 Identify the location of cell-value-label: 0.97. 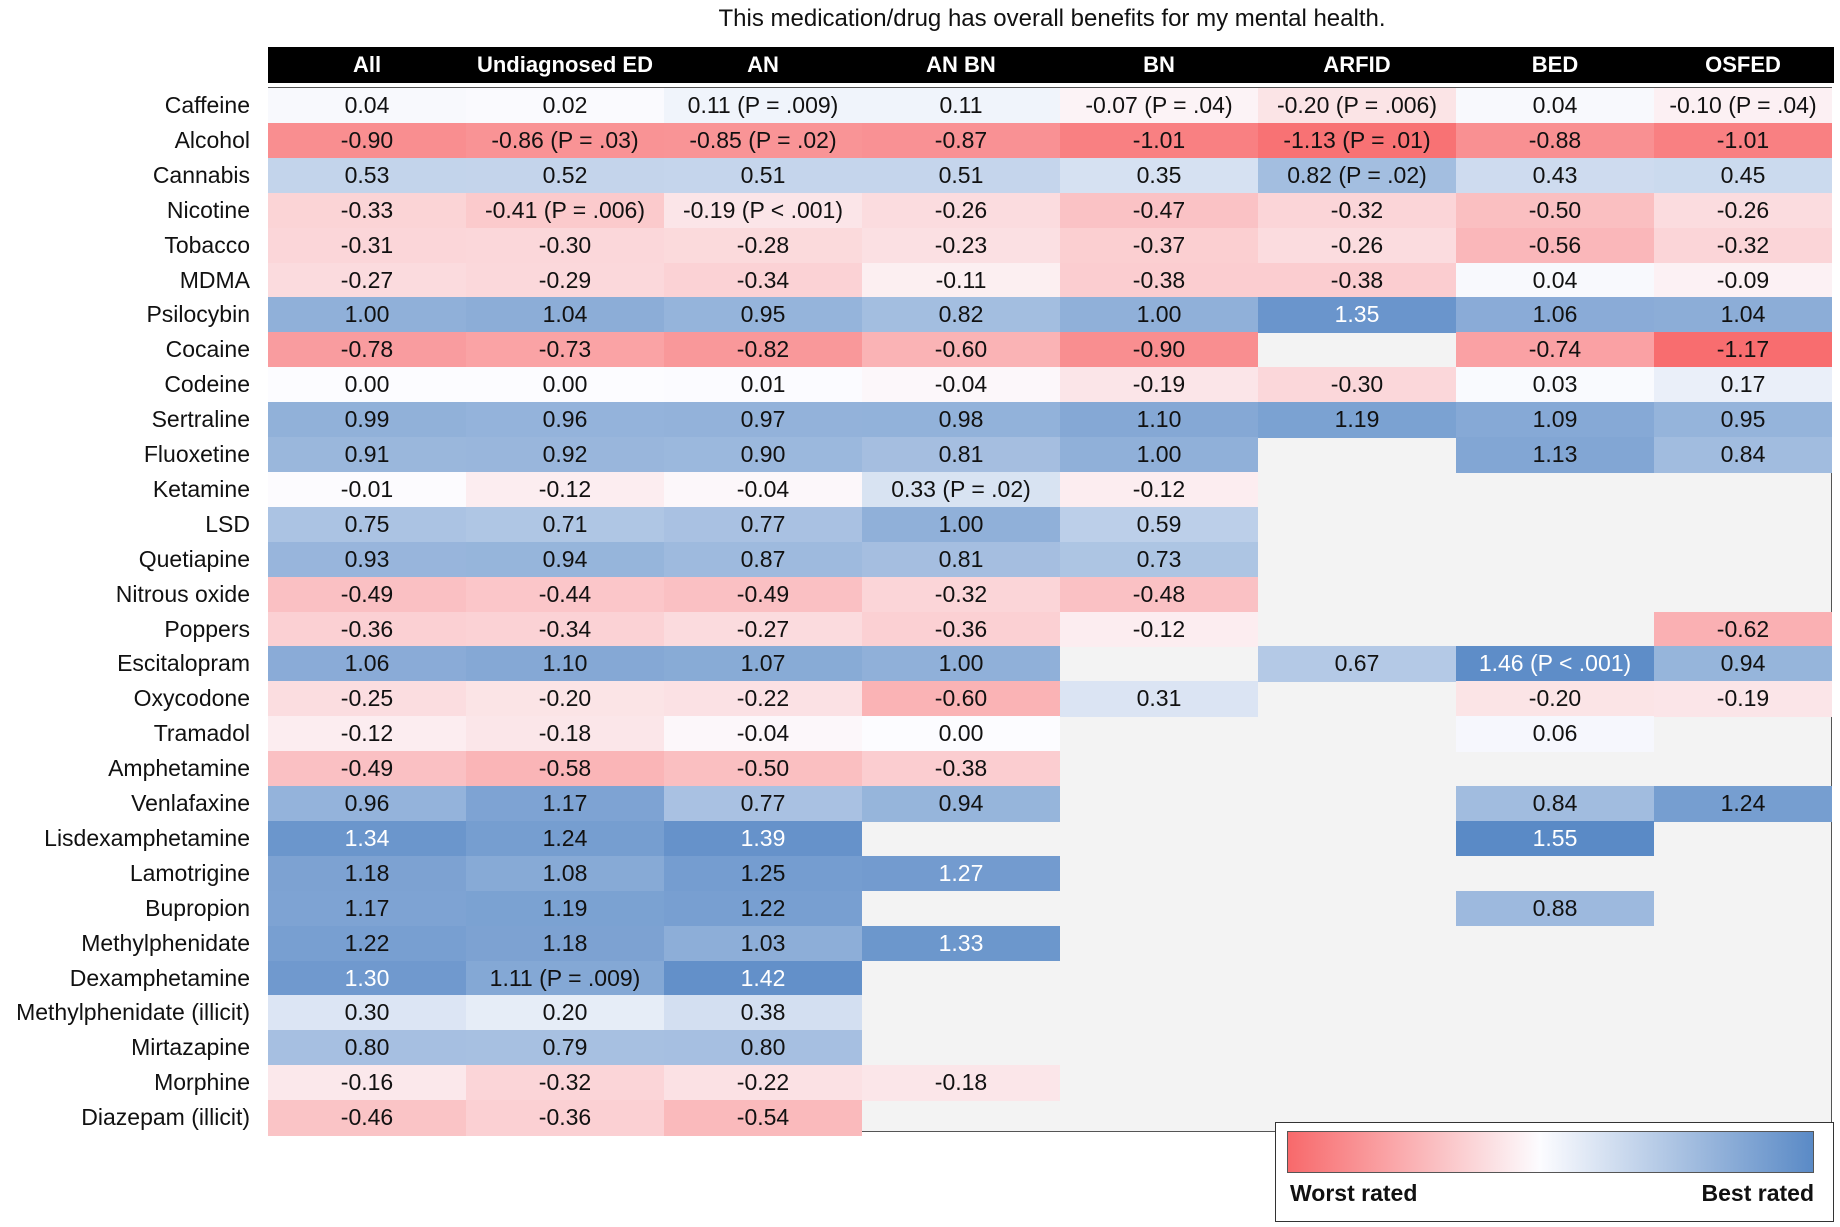
(763, 419).